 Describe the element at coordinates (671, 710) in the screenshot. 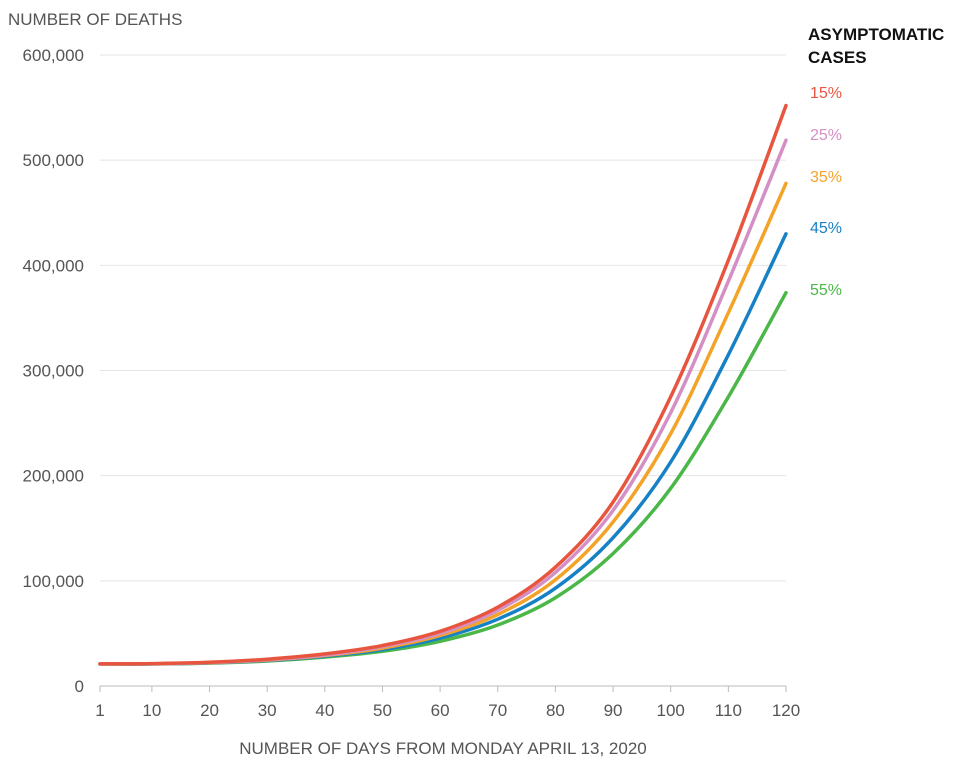

I see `x-tick-label: 100` at that location.